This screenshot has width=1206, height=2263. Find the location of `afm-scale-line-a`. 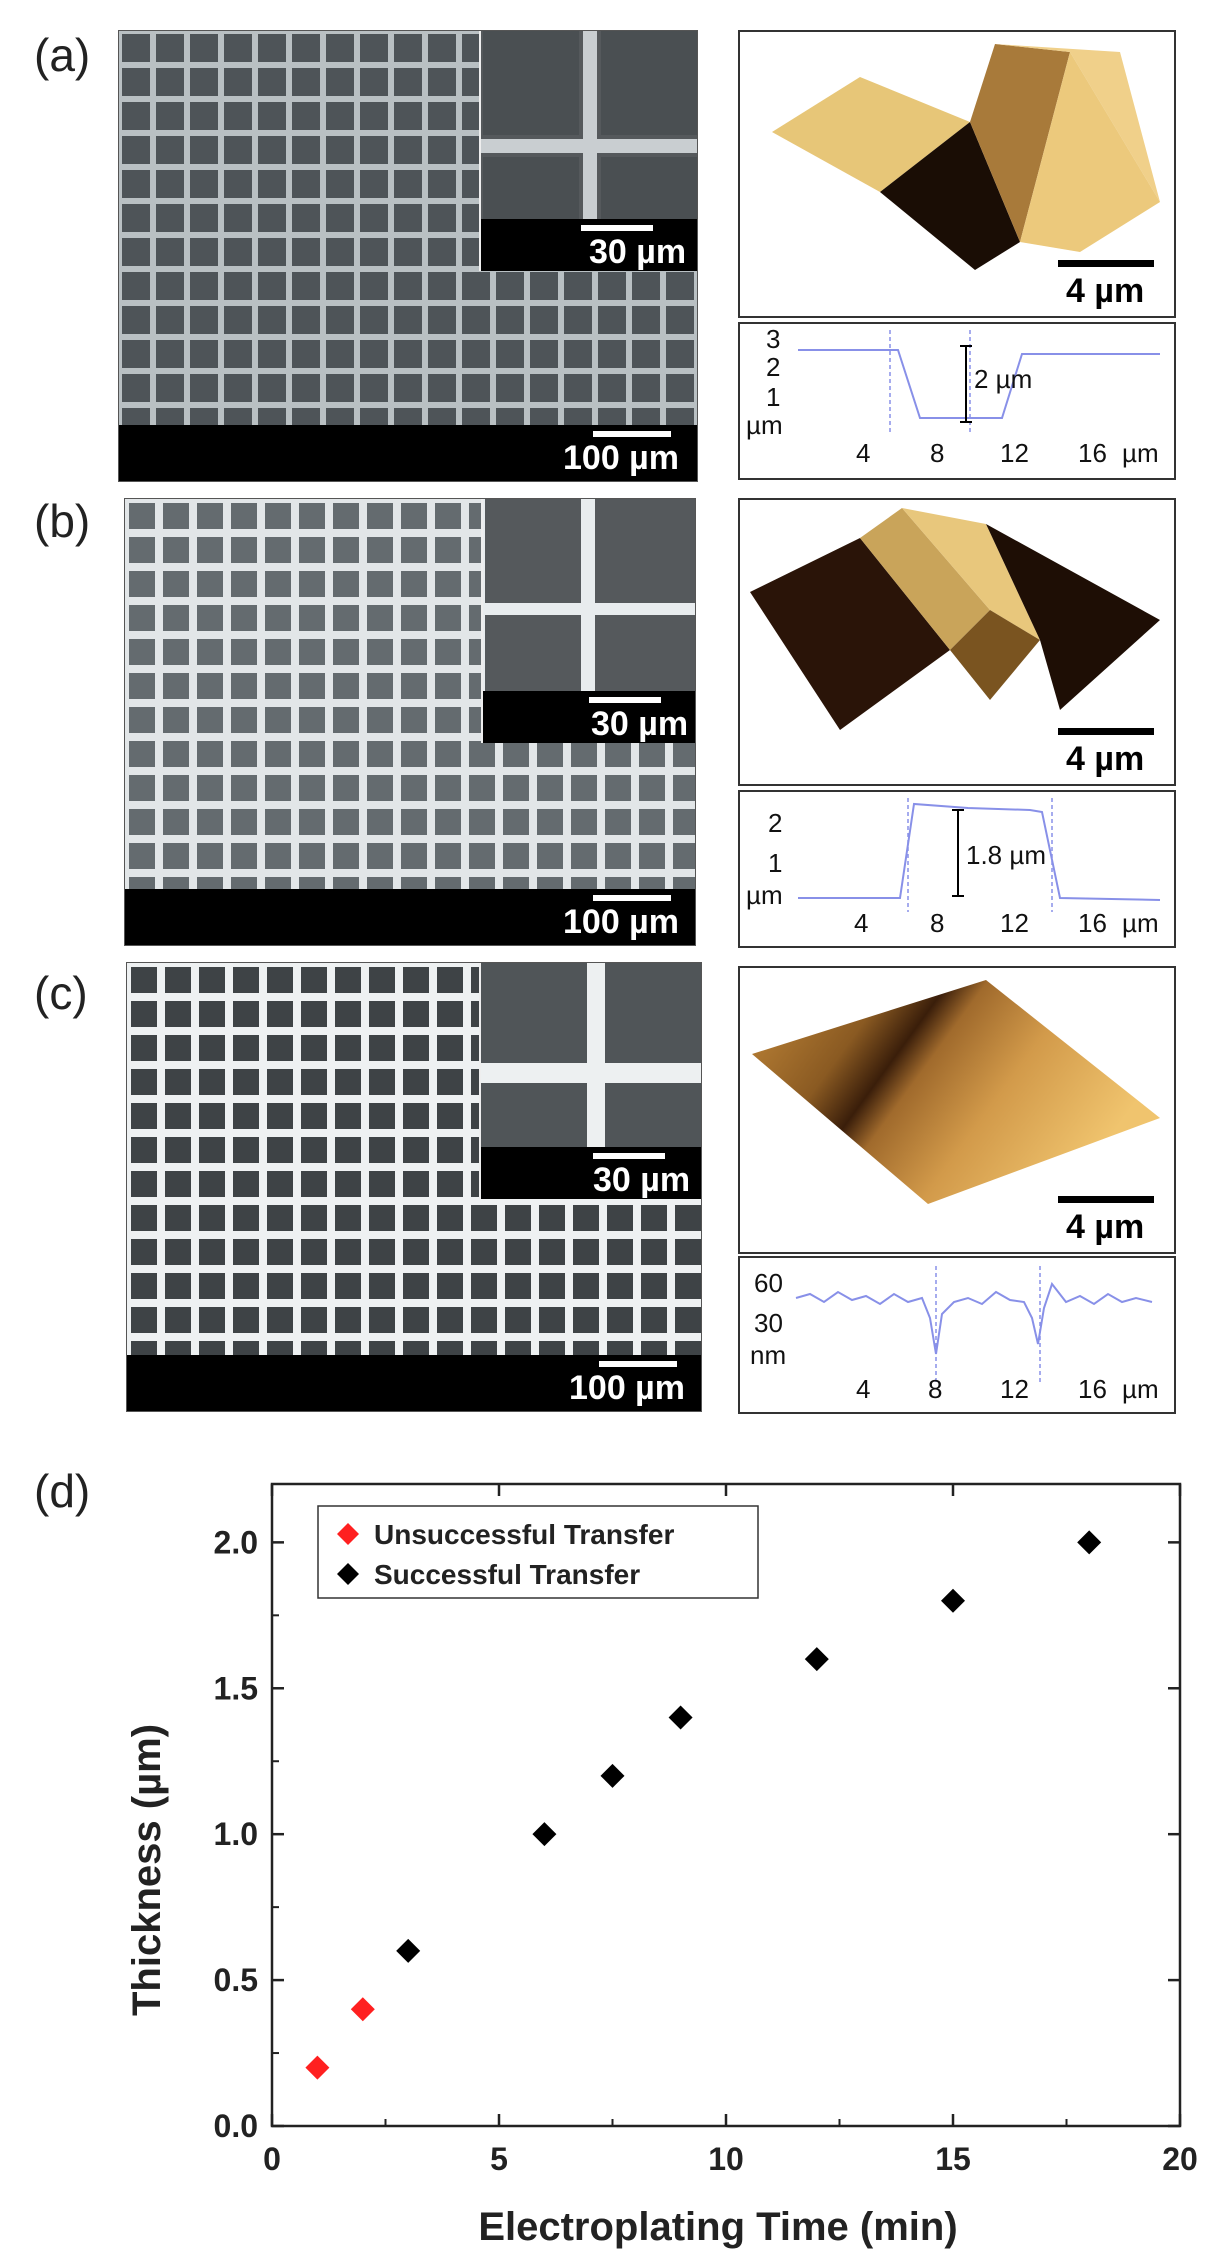

afm-scale-line-a is located at coordinates (1106, 263).